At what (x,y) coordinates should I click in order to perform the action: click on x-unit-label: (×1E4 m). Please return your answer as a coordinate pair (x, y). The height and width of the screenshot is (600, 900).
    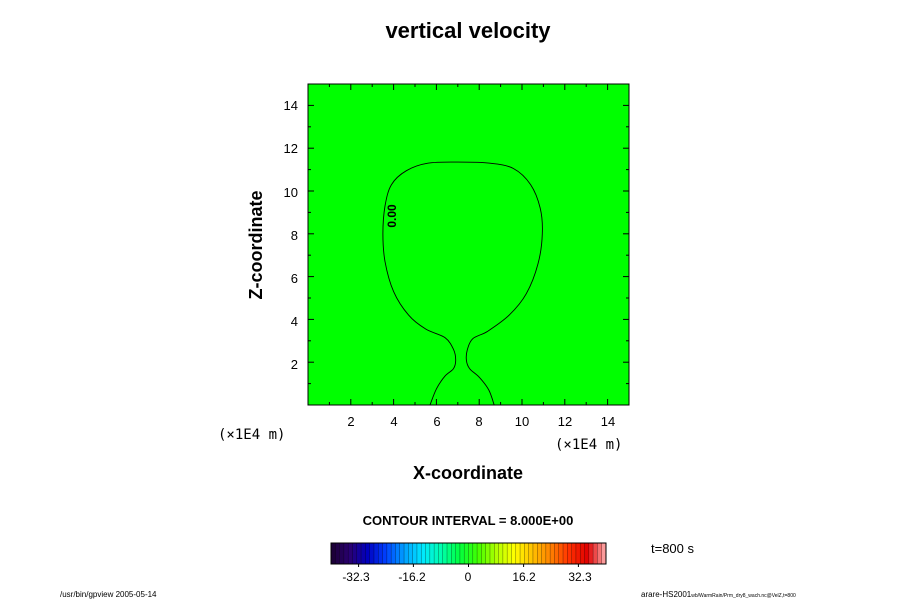
    Looking at the image, I should click on (588, 445).